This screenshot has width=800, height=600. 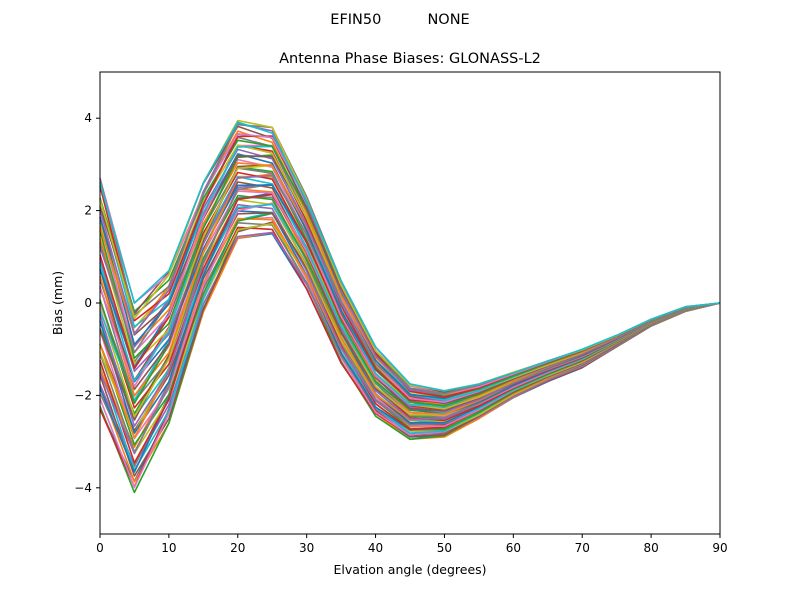 I want to click on x-tick-label-4: 40, so click(x=375, y=548).